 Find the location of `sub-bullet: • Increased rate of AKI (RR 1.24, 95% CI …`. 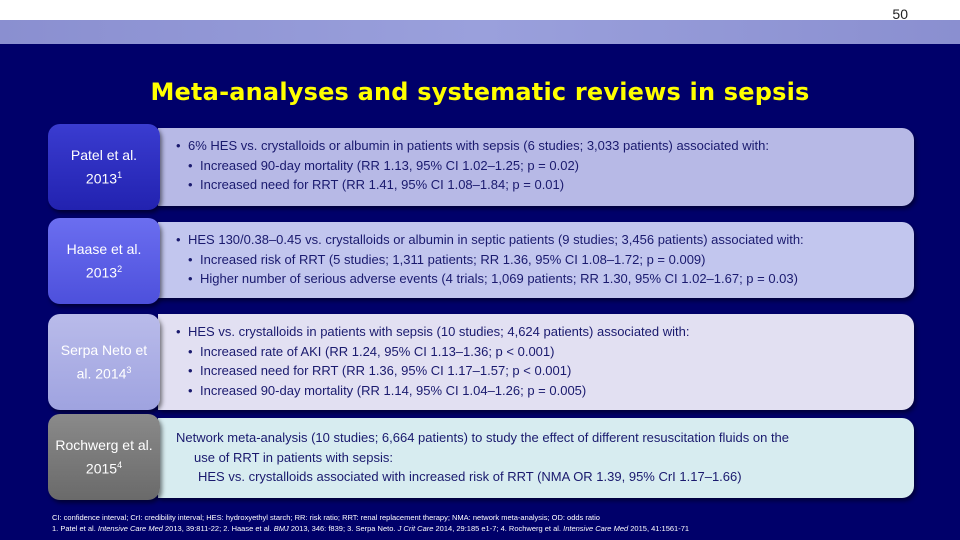

sub-bullet: • Increased rate of AKI (RR 1.24, 95% CI … is located at coordinates (539, 352).